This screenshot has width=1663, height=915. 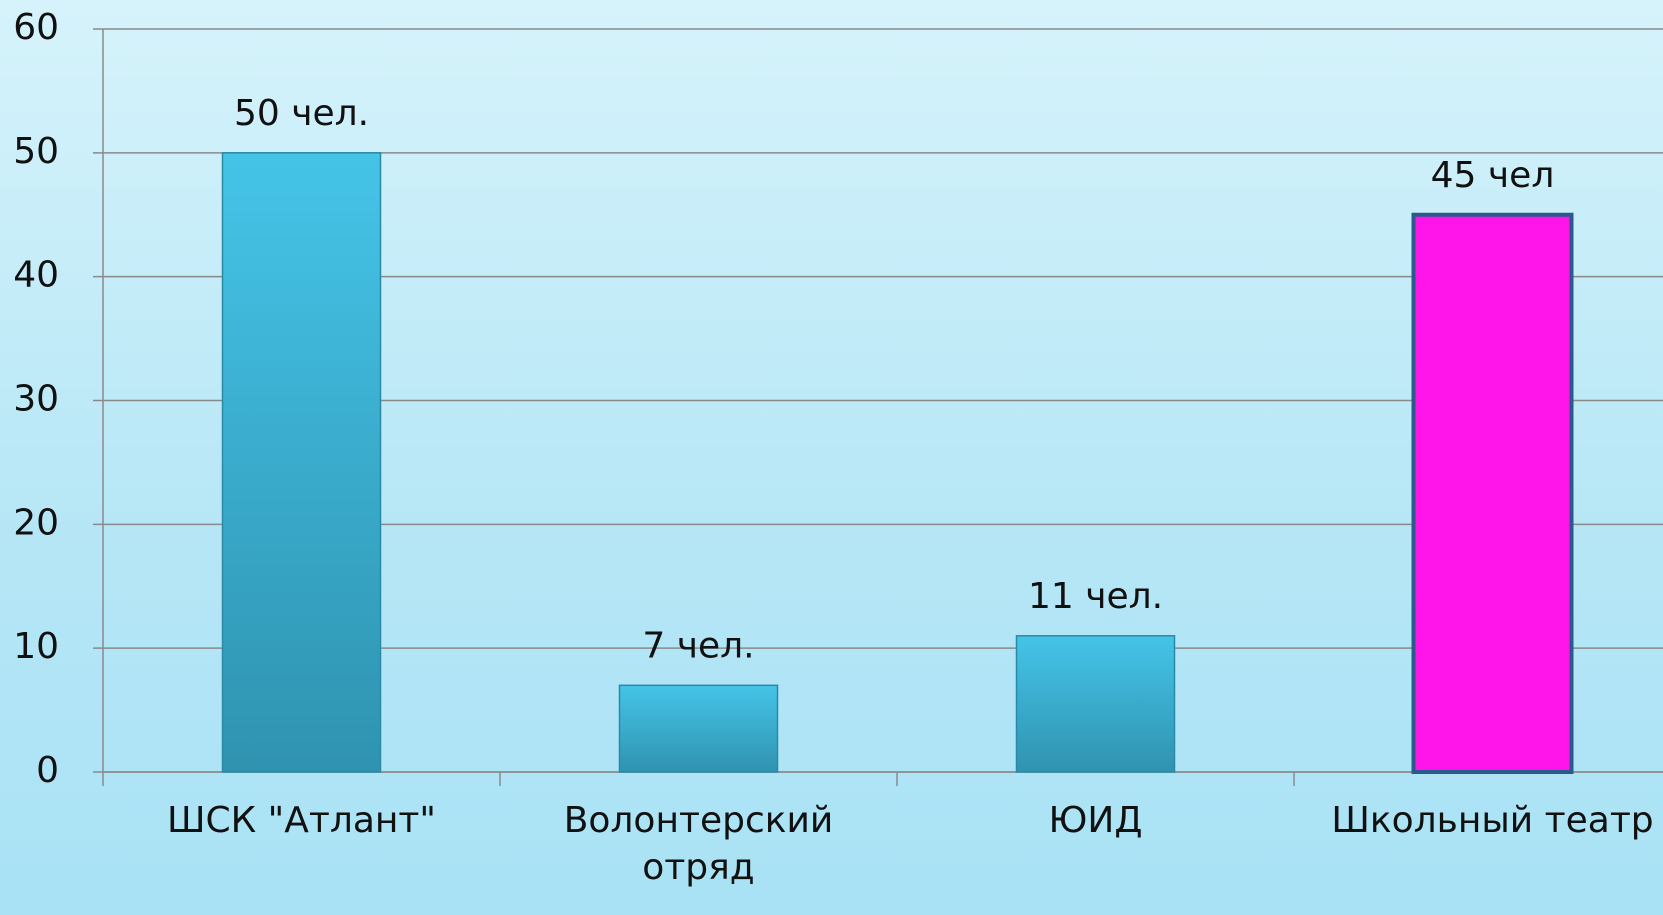 What do you see at coordinates (1493, 175) in the screenshot?
I see `value-label: 45 чел` at bounding box center [1493, 175].